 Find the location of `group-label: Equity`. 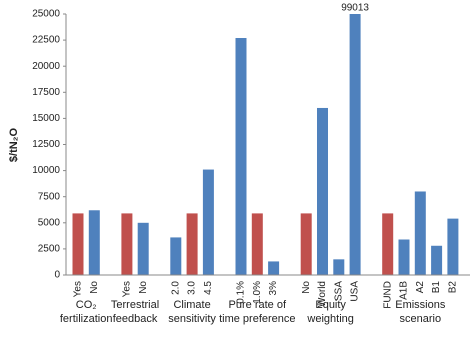

group-label: Equity is located at coordinates (330, 305).